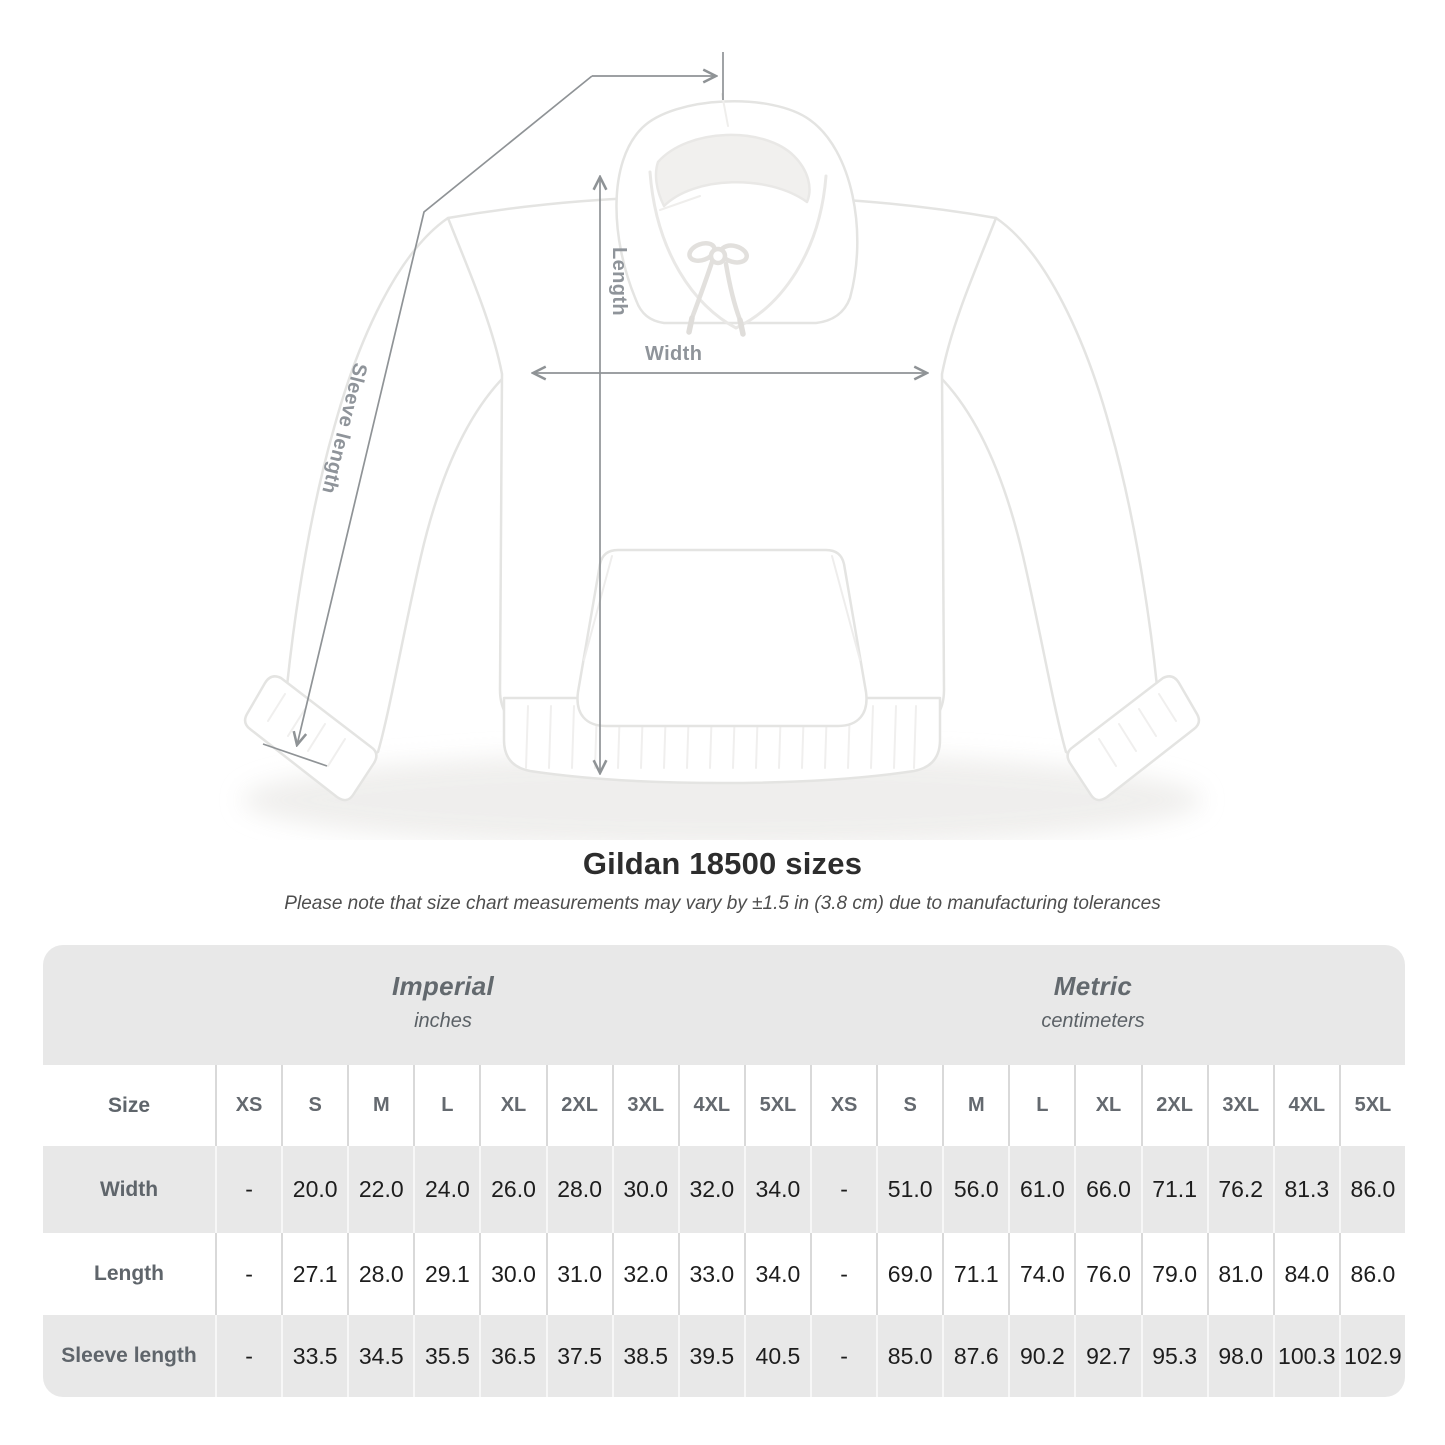 The width and height of the screenshot is (1445, 1445). Describe the element at coordinates (909, 1274) in the screenshot. I see `value-metric-length-s: 69.0` at that location.